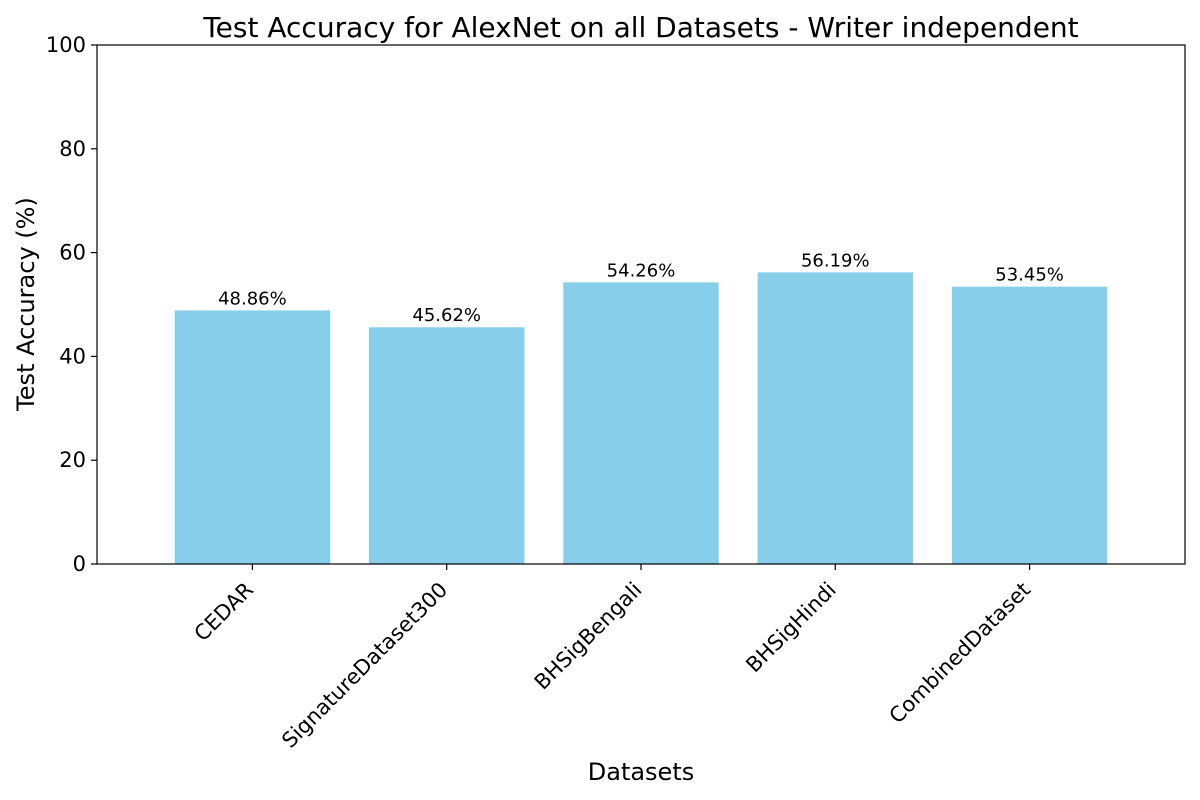 The height and width of the screenshot is (800, 1200). I want to click on x-tick-label: BHSigBengali, so click(588, 636).